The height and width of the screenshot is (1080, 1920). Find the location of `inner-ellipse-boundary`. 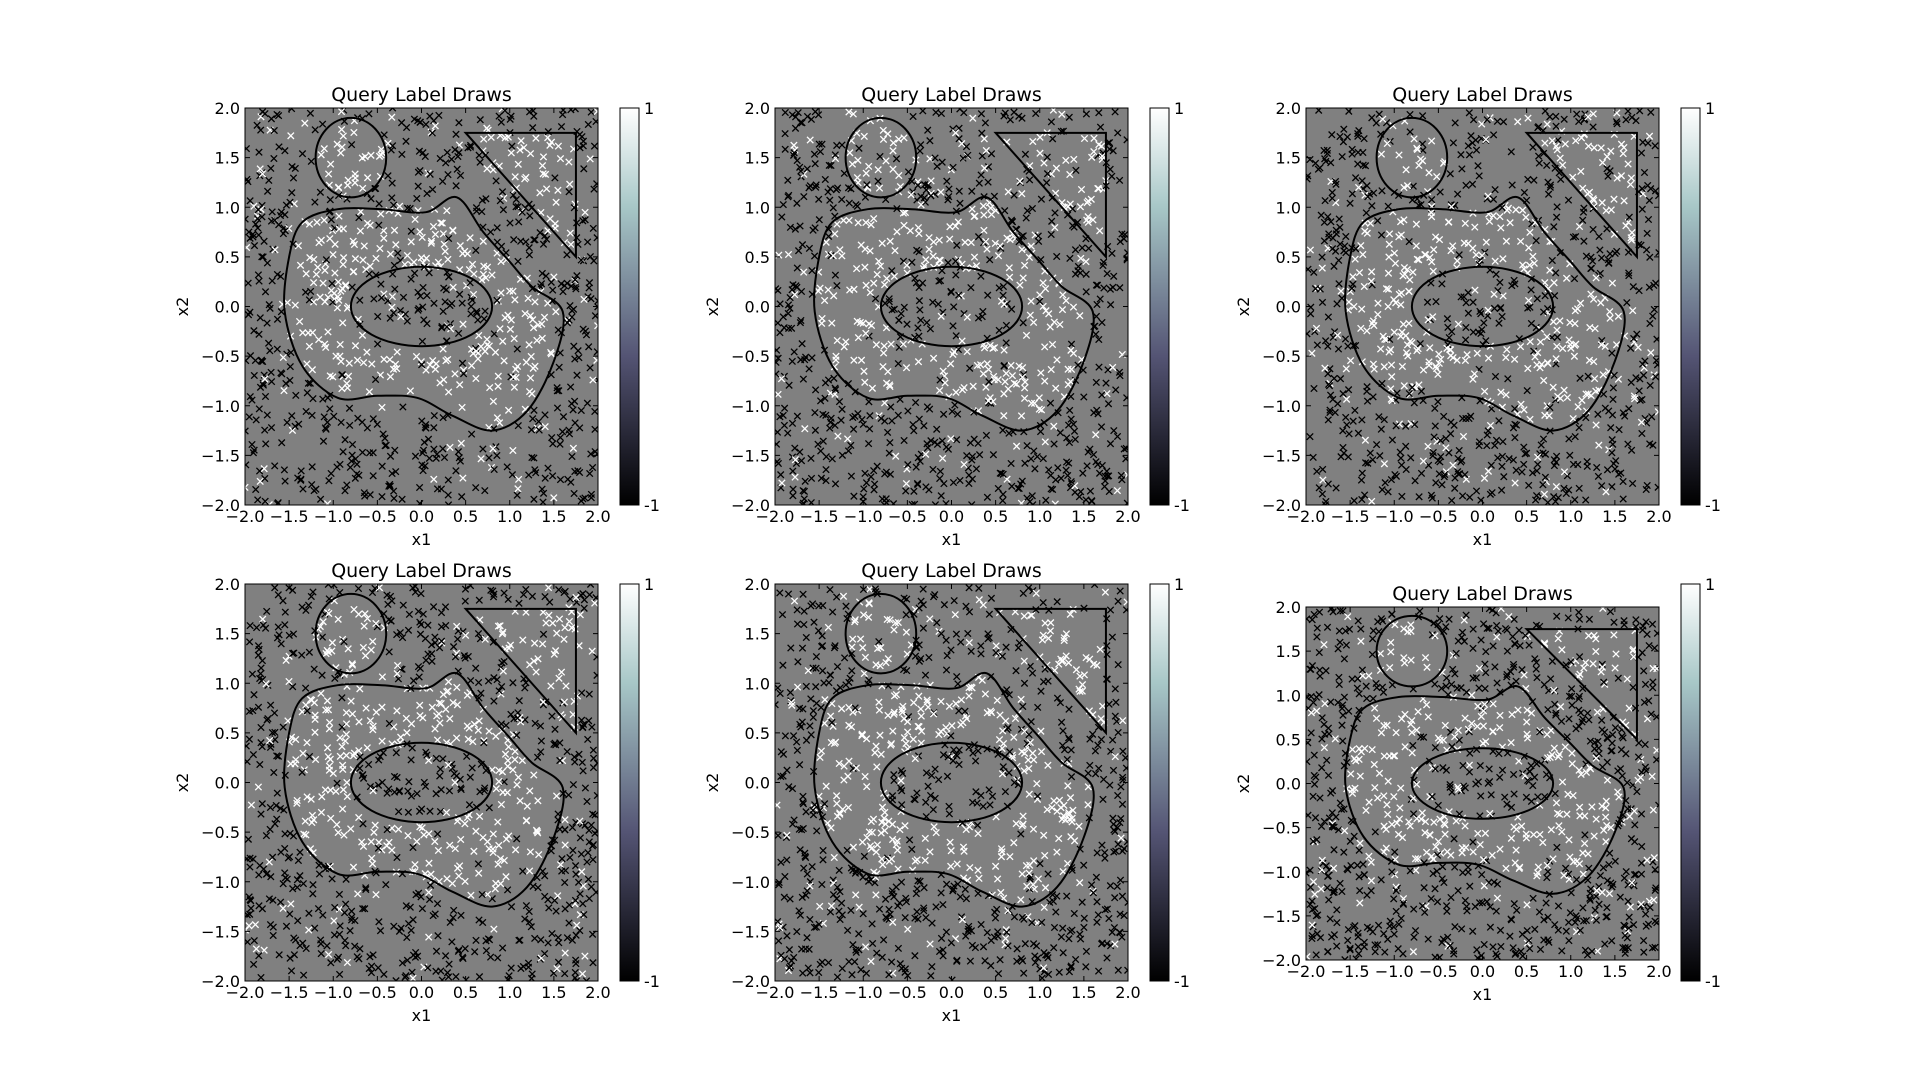

inner-ellipse-boundary is located at coordinates (421, 306).